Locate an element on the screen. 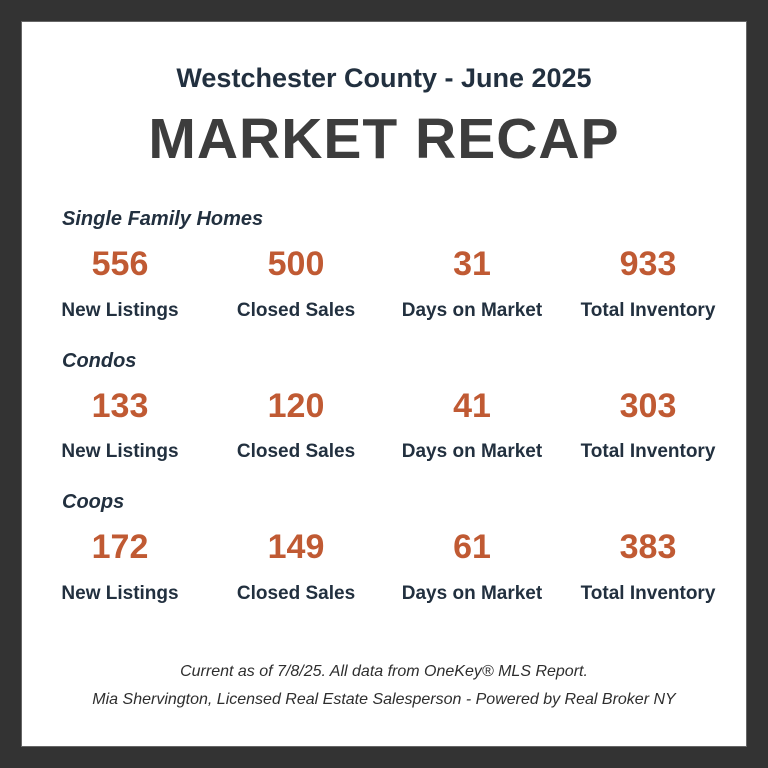 This screenshot has height=768, width=768. stat-value: 933 is located at coordinates (648, 264).